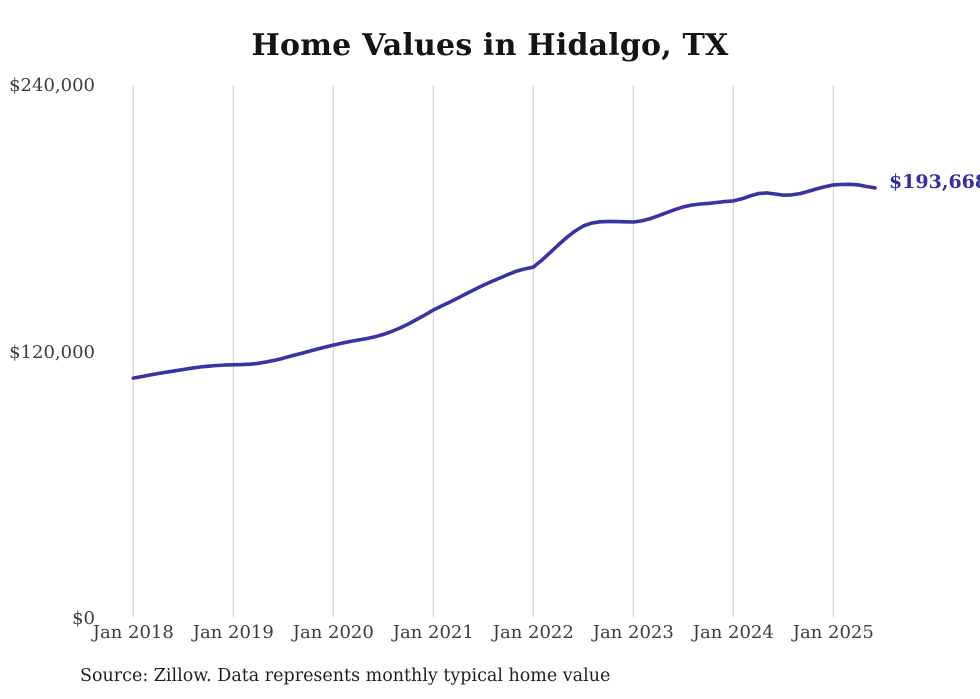 The height and width of the screenshot is (699, 980). Describe the element at coordinates (333, 632) in the screenshot. I see `x-axis-tick-label: Jan 2020` at that location.